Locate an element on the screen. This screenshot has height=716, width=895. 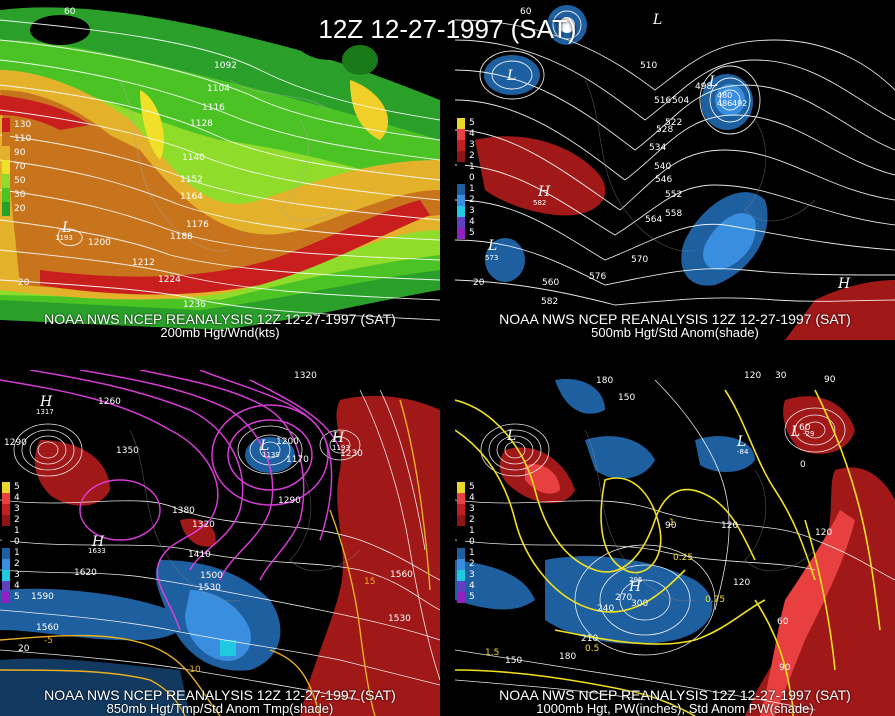
extra-label: 20 is located at coordinates (24, 283).